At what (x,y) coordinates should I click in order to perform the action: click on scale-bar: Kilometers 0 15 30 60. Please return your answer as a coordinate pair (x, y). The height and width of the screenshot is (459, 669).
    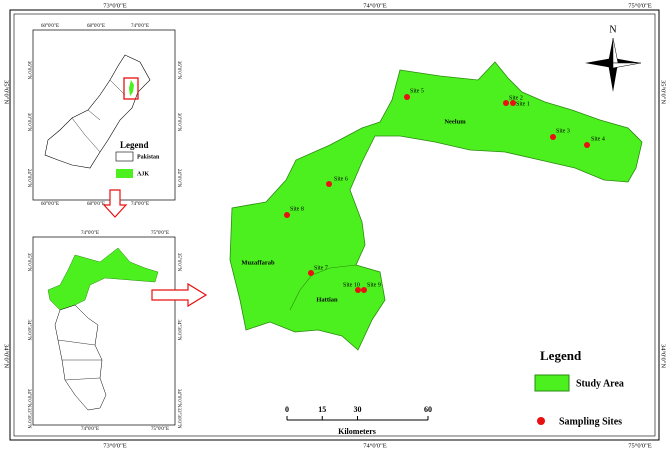
    Looking at the image, I should click on (358, 420).